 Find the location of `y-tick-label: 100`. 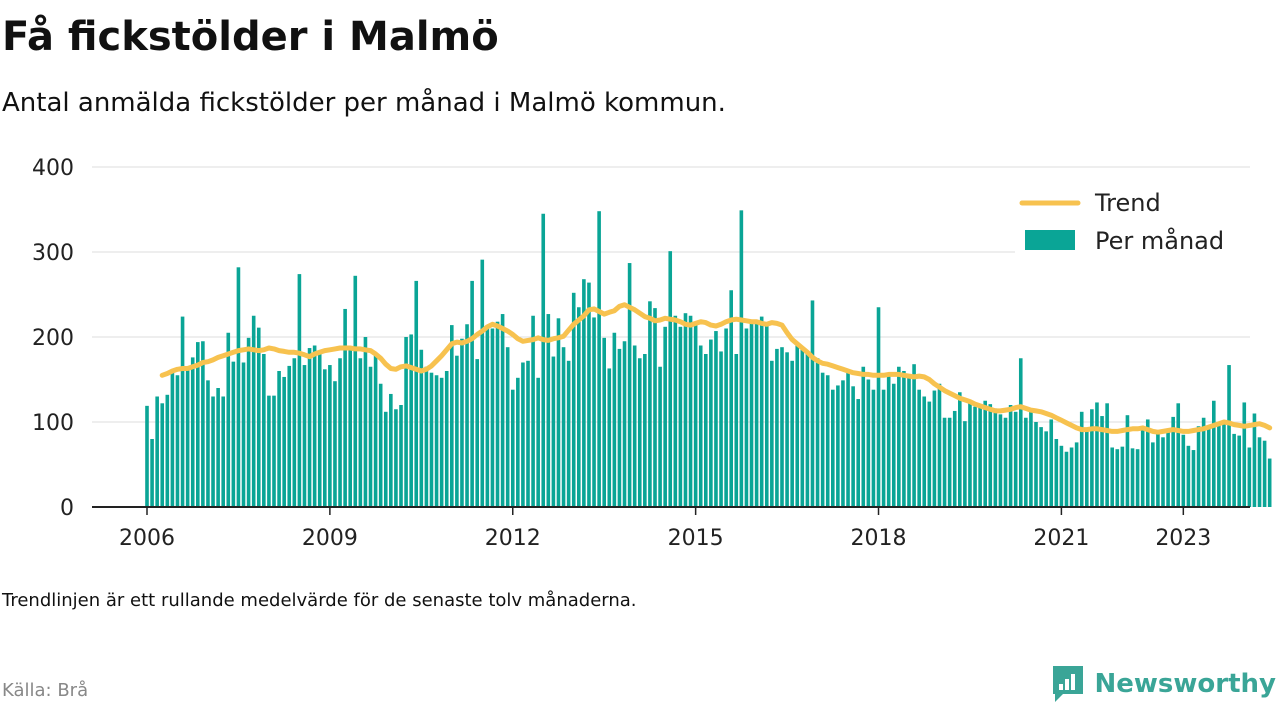

y-tick-label: 100 is located at coordinates (53, 423).